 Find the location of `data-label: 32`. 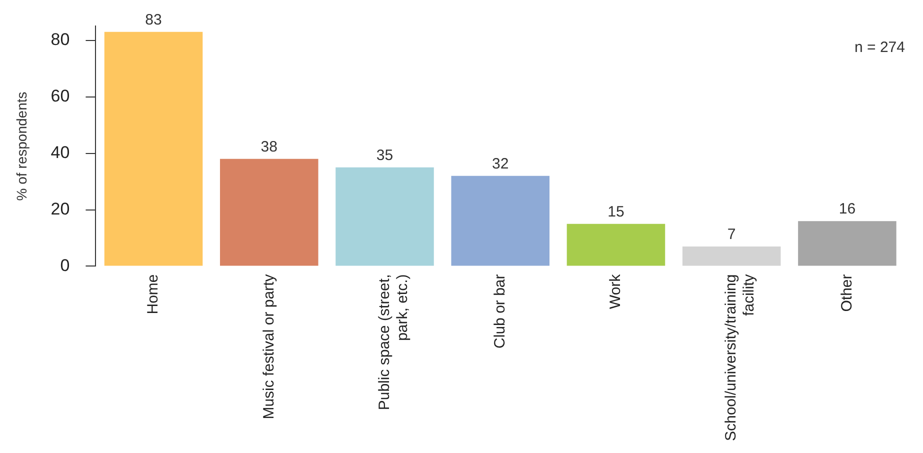

data-label: 32 is located at coordinates (500, 164).